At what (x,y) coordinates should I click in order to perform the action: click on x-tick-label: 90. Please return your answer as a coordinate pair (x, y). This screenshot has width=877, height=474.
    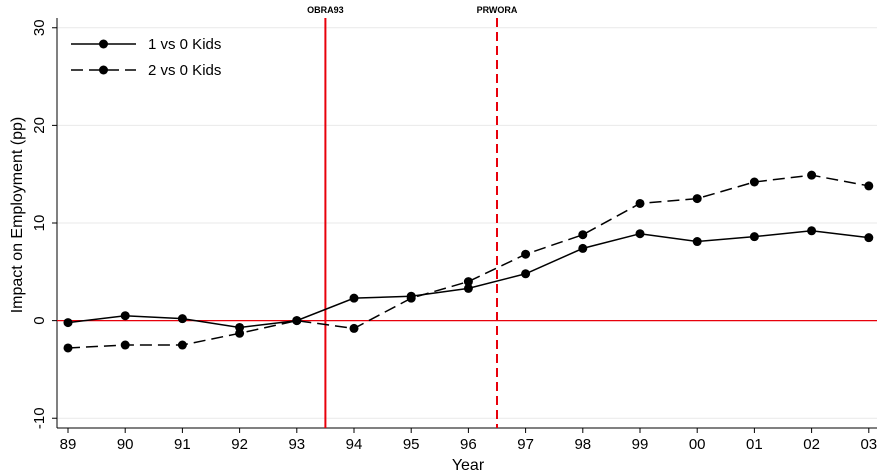
    Looking at the image, I should click on (125, 444).